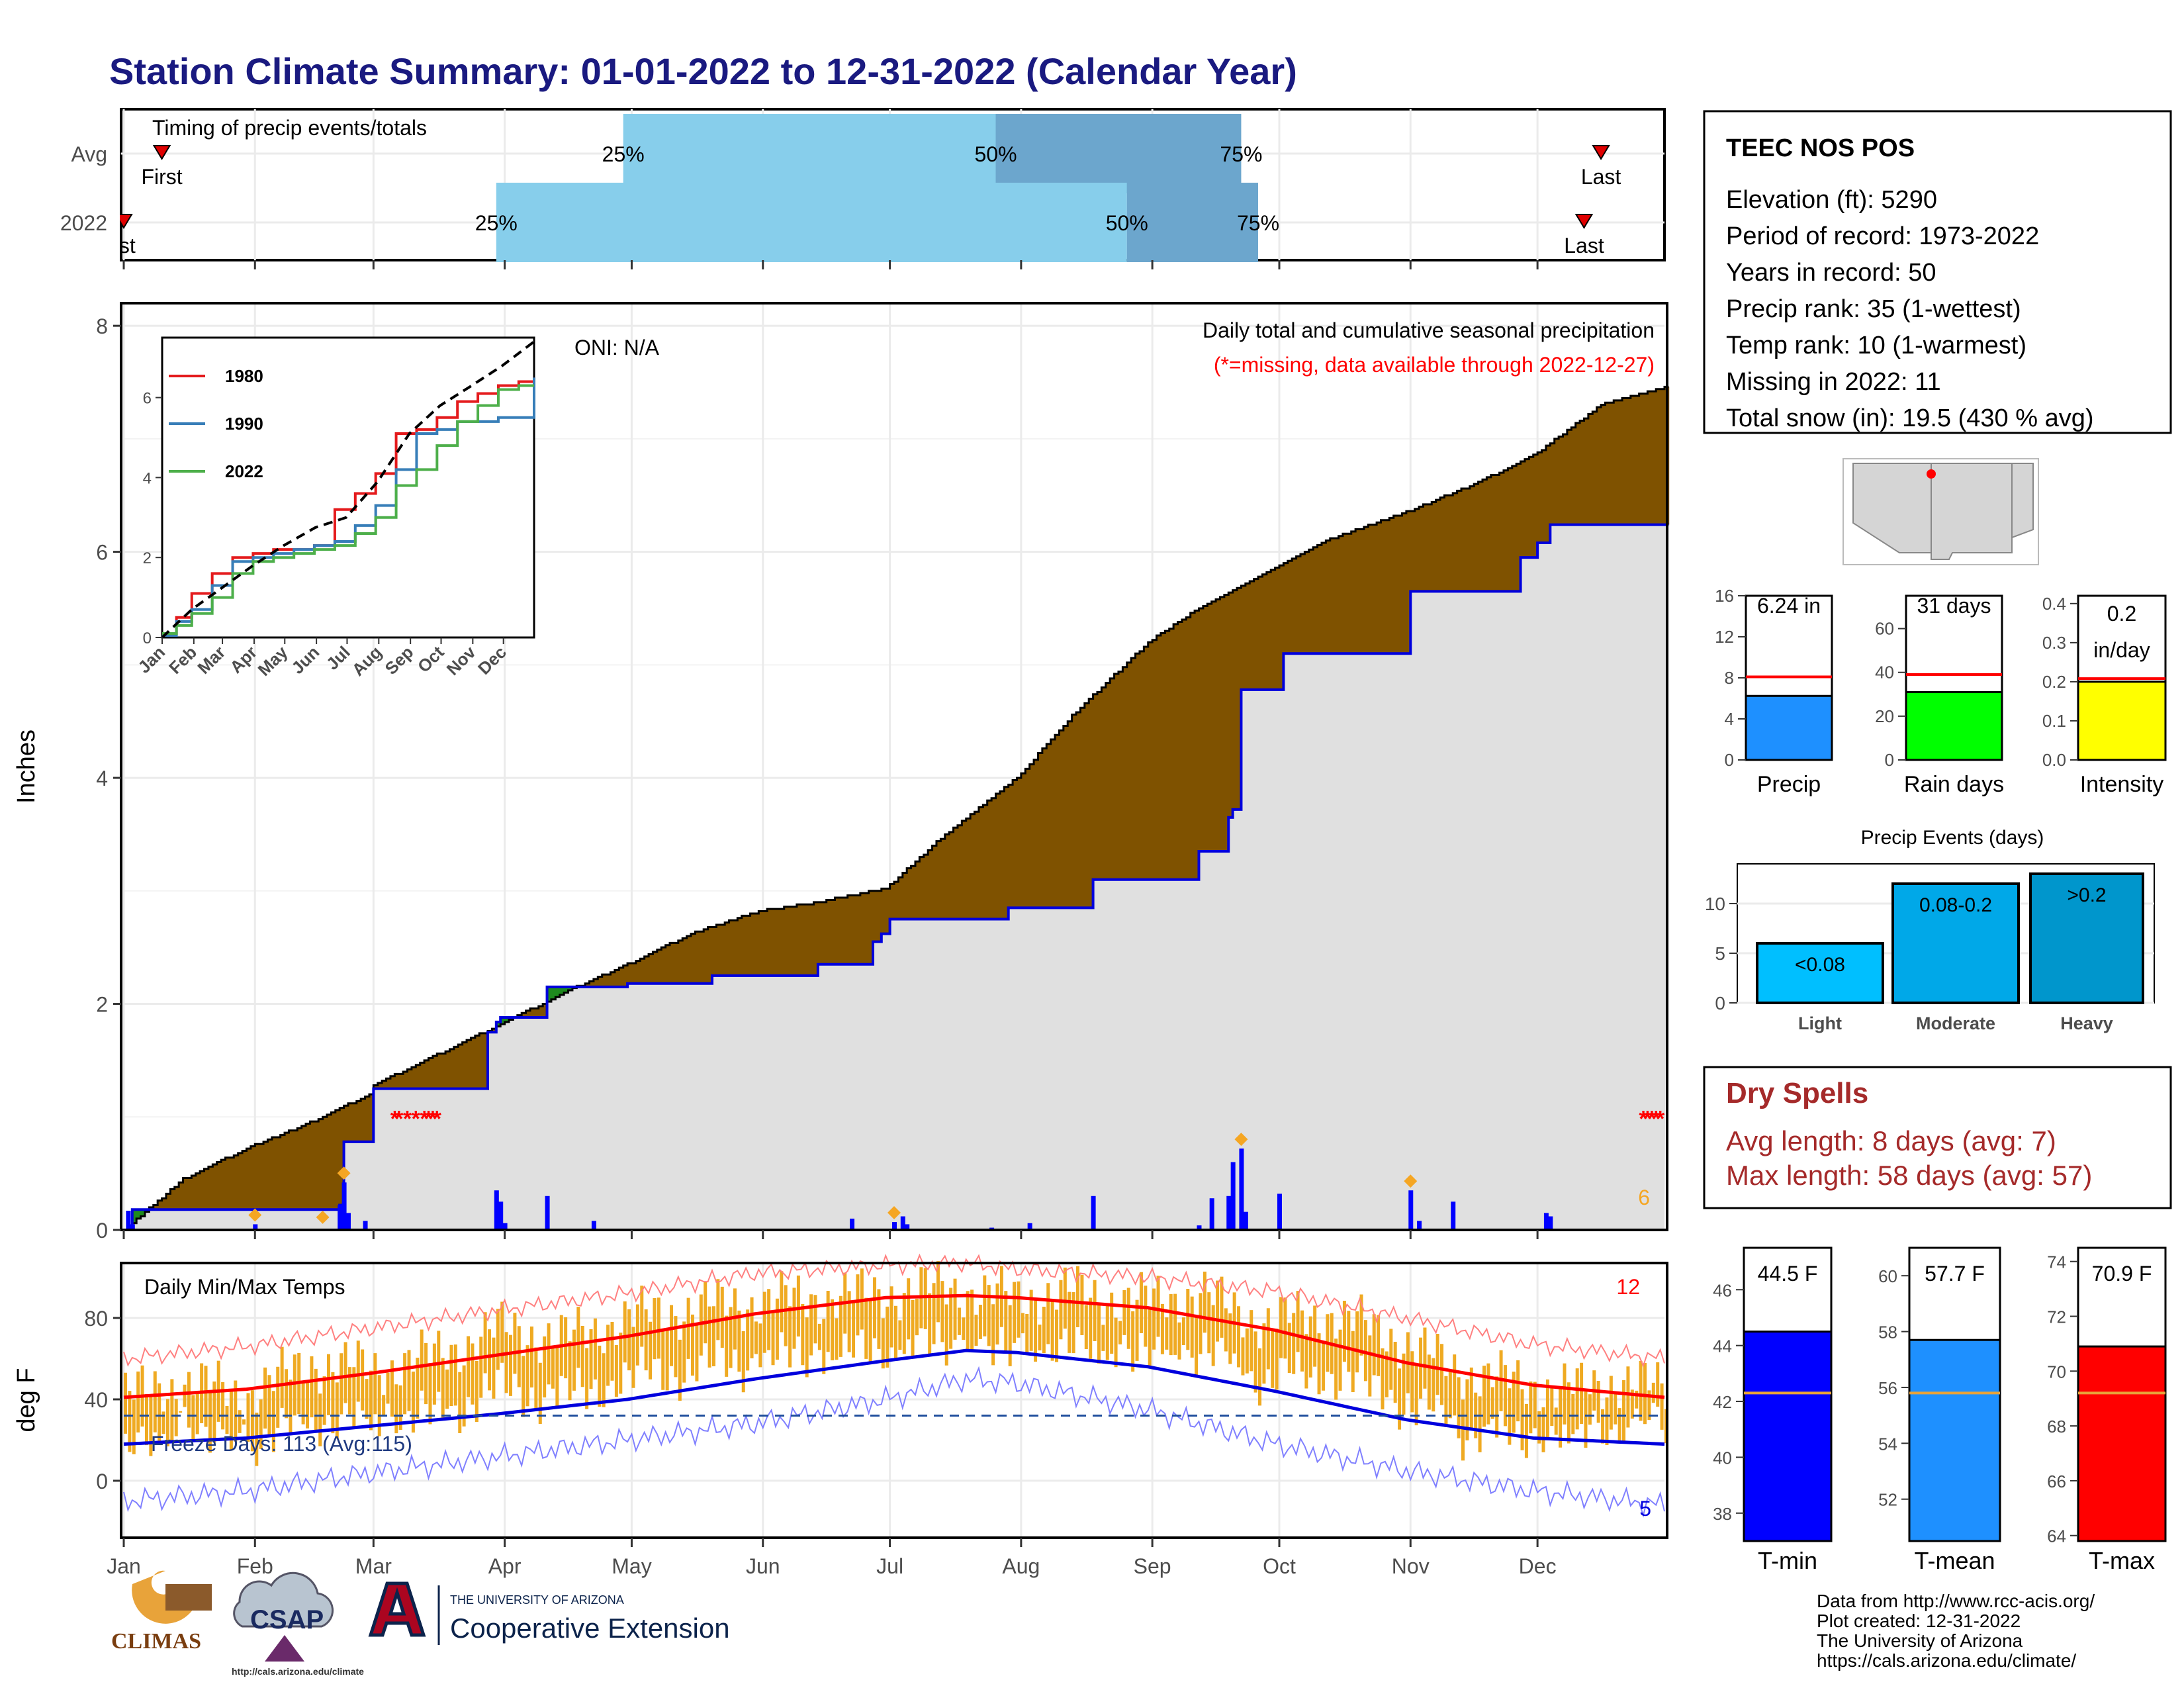 This screenshot has width=2184, height=1688. Describe the element at coordinates (617, 347) in the screenshot. I see `oni-label: ONI: N/A` at that location.